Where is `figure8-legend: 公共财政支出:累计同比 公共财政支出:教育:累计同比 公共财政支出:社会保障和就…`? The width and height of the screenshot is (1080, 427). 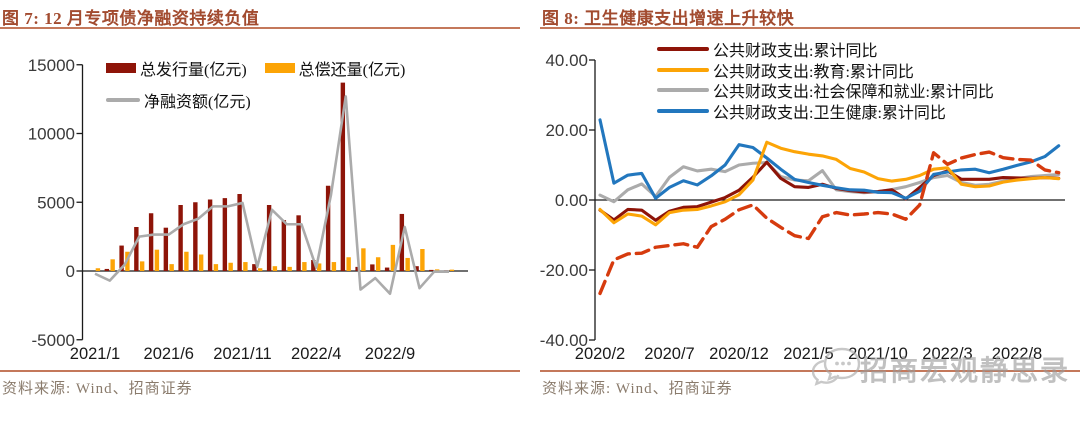
figure8-legend: 公共财政支出:累计同比 公共财政支出:教育:累计同比 公共财政支出:社会保障和就… is located at coordinates (825, 80).